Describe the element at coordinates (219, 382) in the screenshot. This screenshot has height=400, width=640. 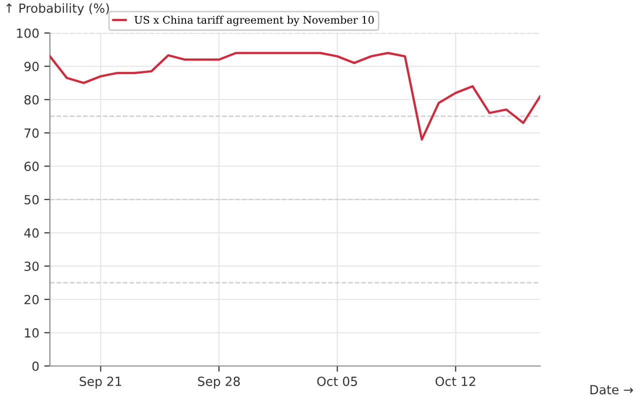
I see `x-tick-label: Sep 28` at that location.